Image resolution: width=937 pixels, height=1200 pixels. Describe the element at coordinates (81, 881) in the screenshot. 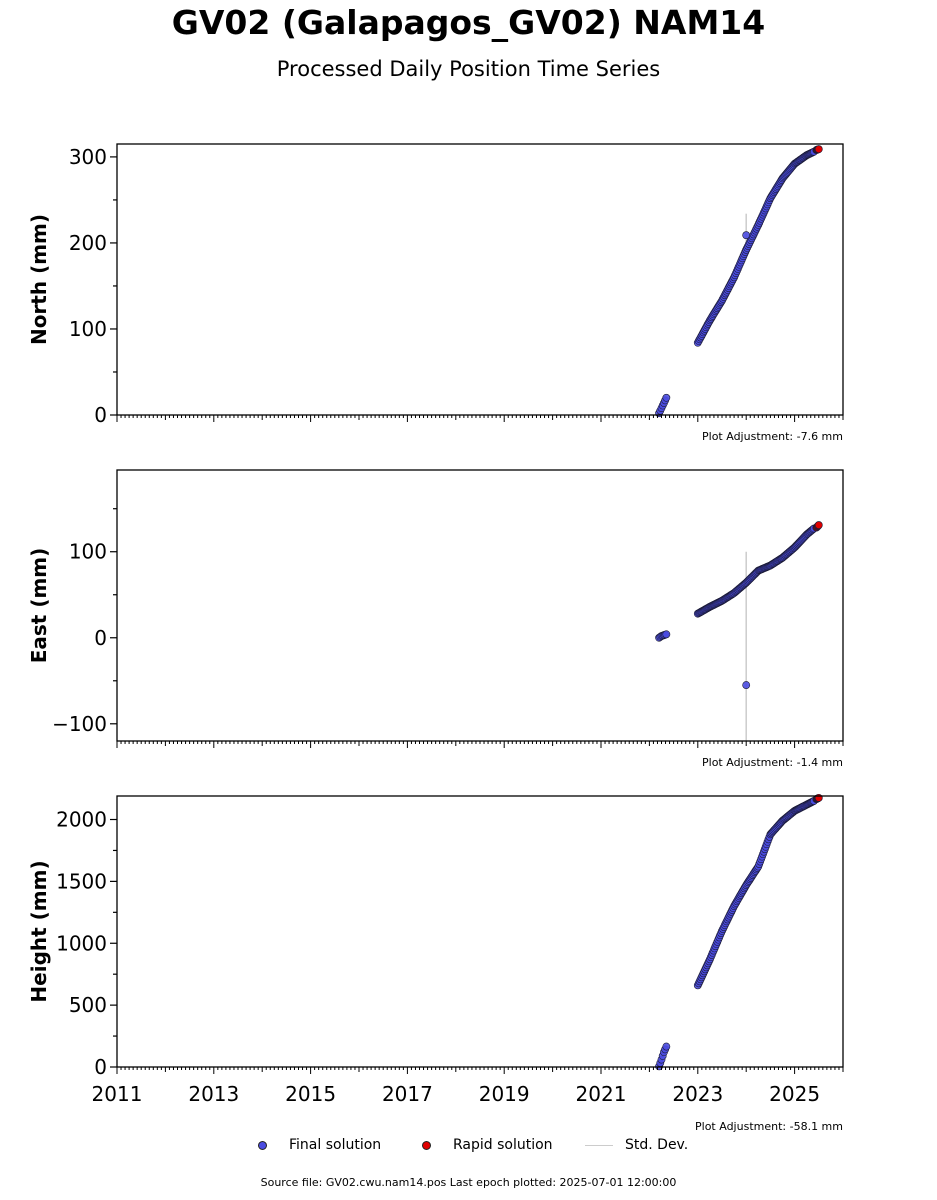

I see `y-tick-label: 1500` at that location.